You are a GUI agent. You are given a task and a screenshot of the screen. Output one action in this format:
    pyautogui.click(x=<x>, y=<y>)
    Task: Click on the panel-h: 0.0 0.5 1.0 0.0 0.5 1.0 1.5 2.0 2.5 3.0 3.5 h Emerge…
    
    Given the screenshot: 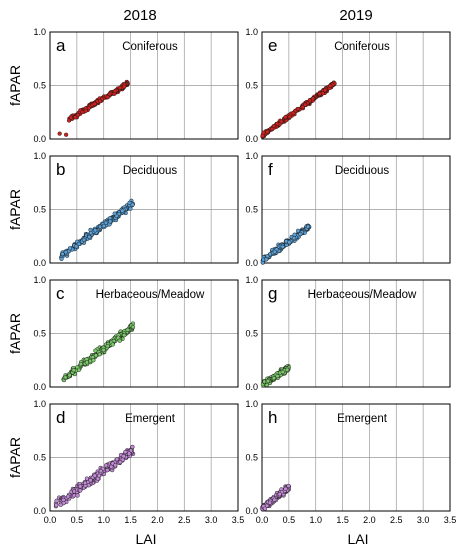 What is the action you would take?
    pyautogui.click(x=350, y=462)
    